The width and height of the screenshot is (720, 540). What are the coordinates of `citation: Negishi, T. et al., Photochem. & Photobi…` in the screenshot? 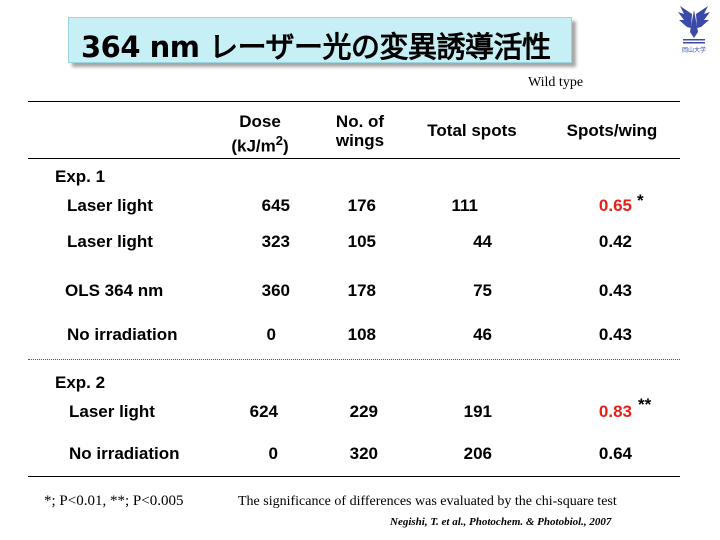 It's located at (501, 522).